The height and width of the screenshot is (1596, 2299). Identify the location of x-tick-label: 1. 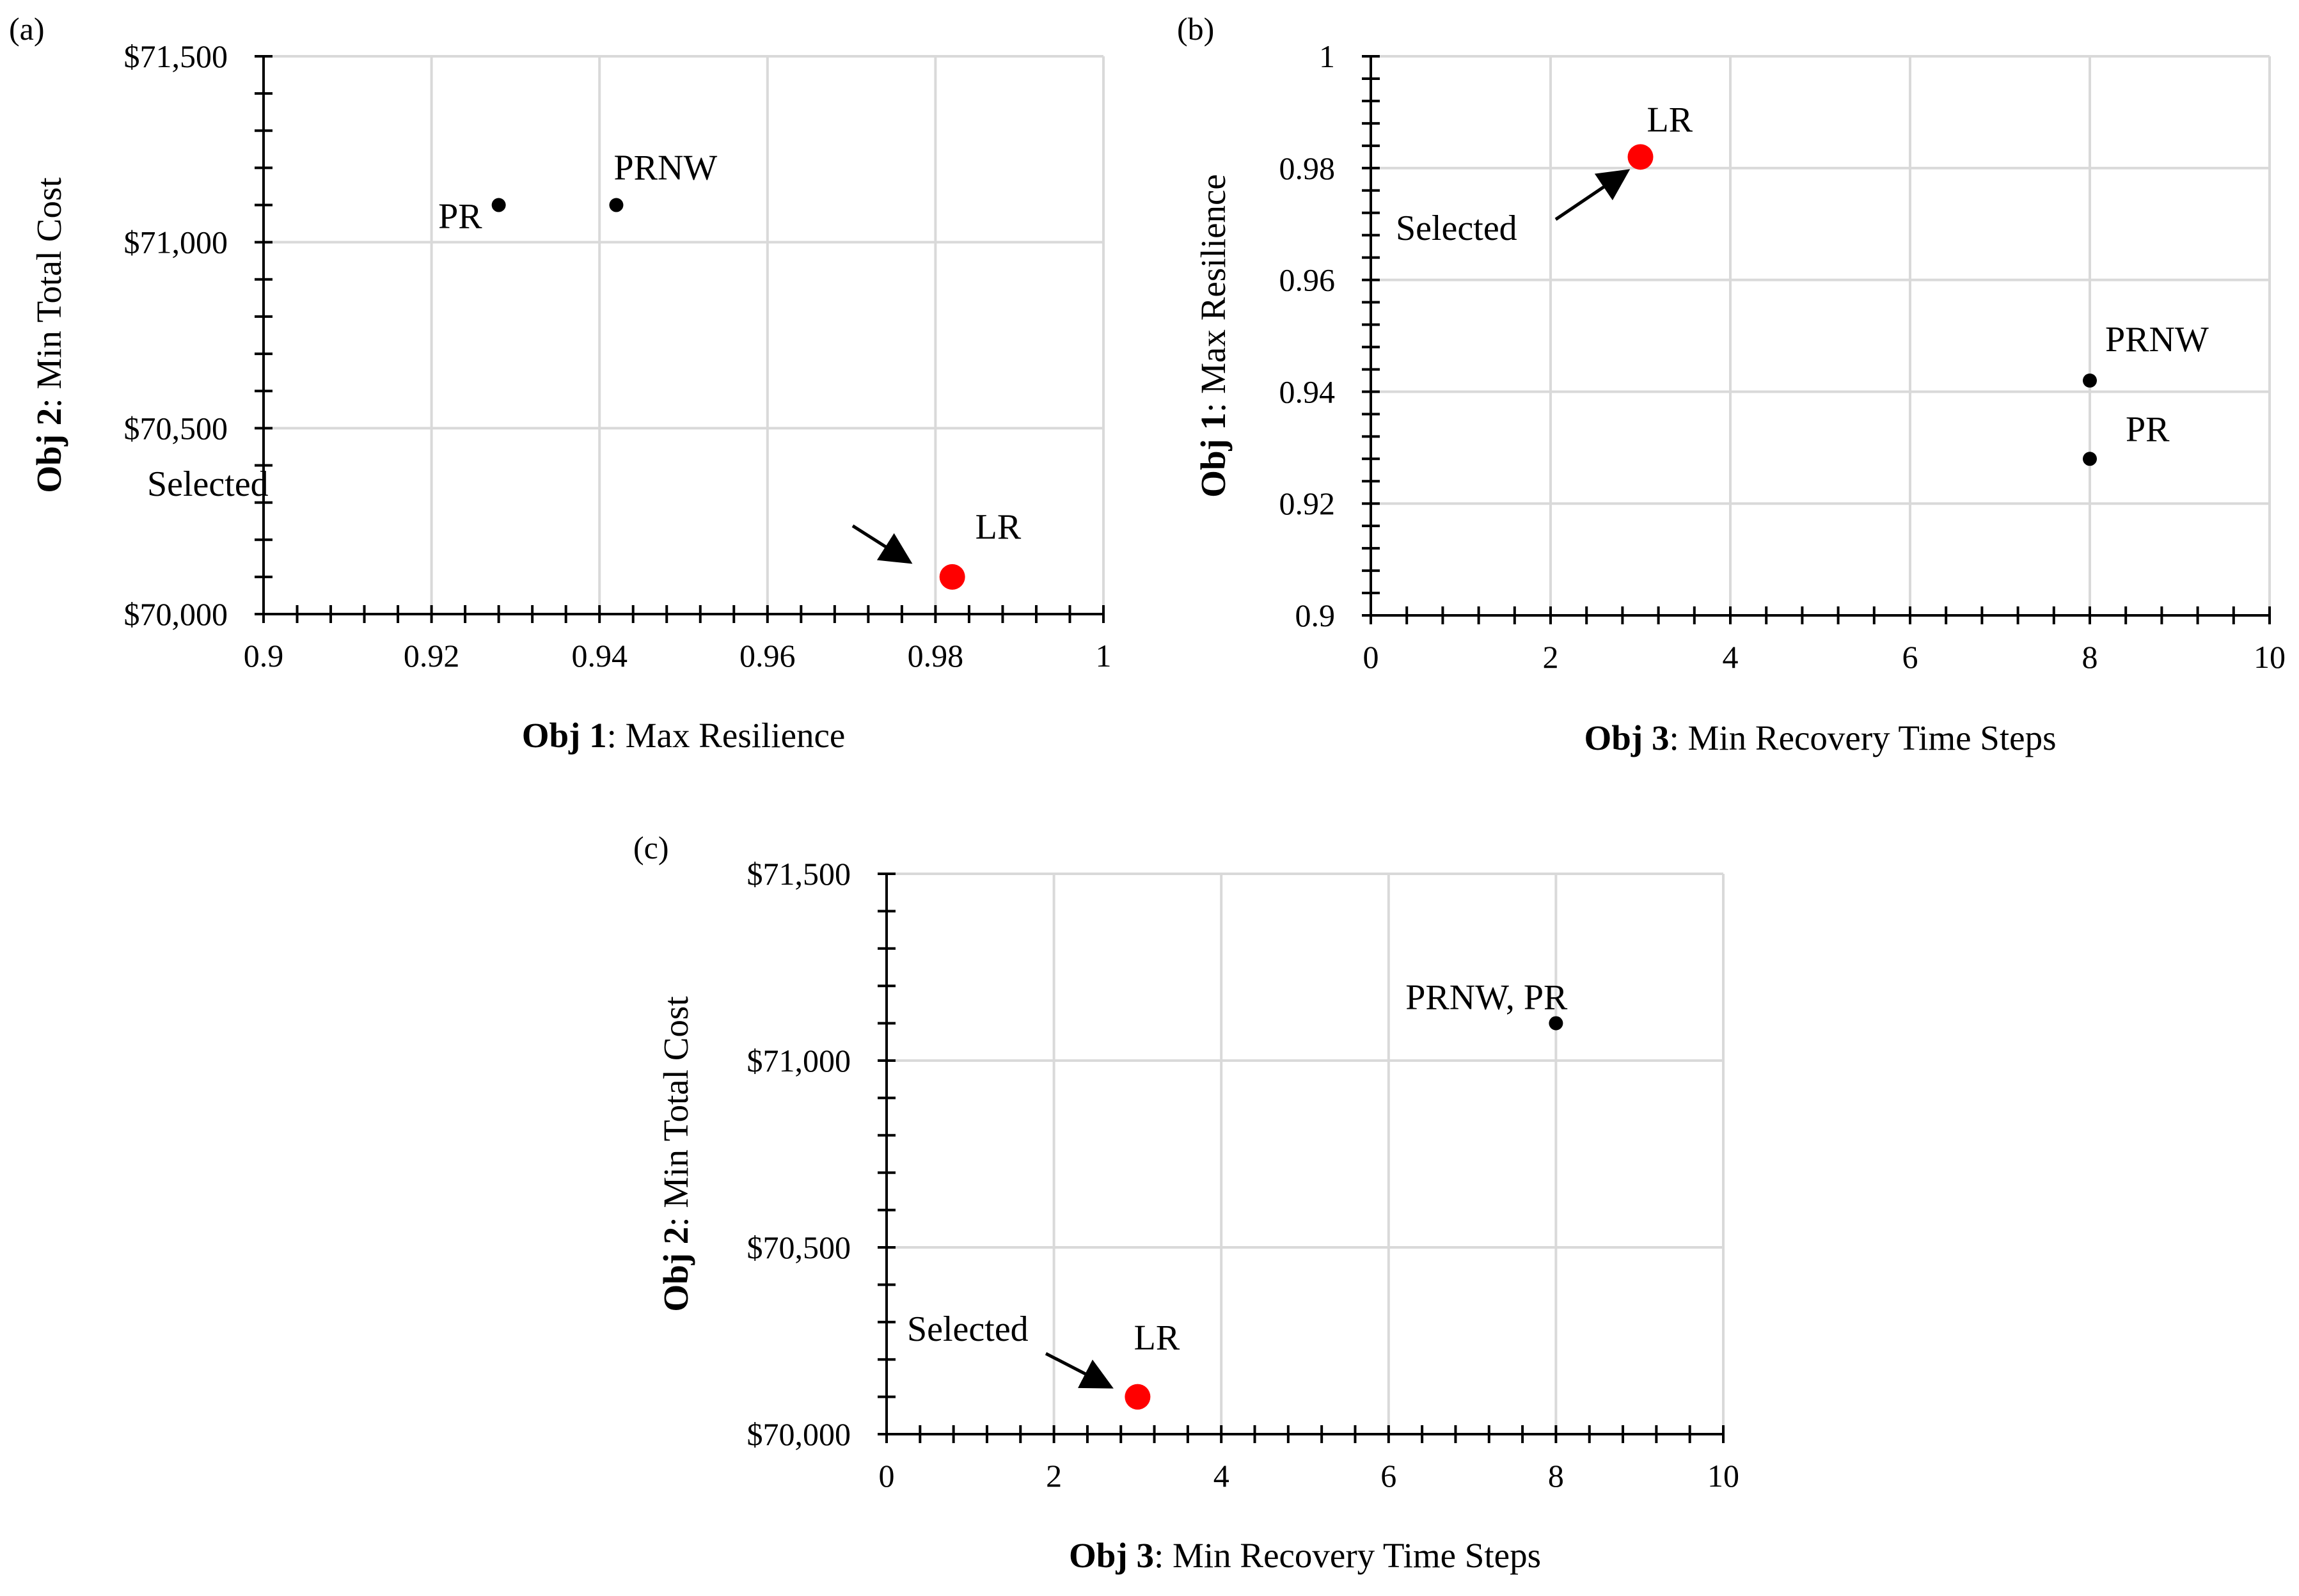
(1104, 656).